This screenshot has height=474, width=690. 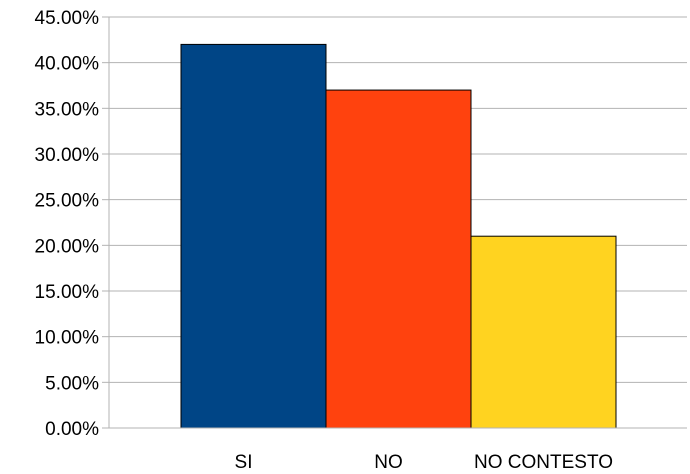 I want to click on y-tick-label: 15.00%, so click(x=67, y=292).